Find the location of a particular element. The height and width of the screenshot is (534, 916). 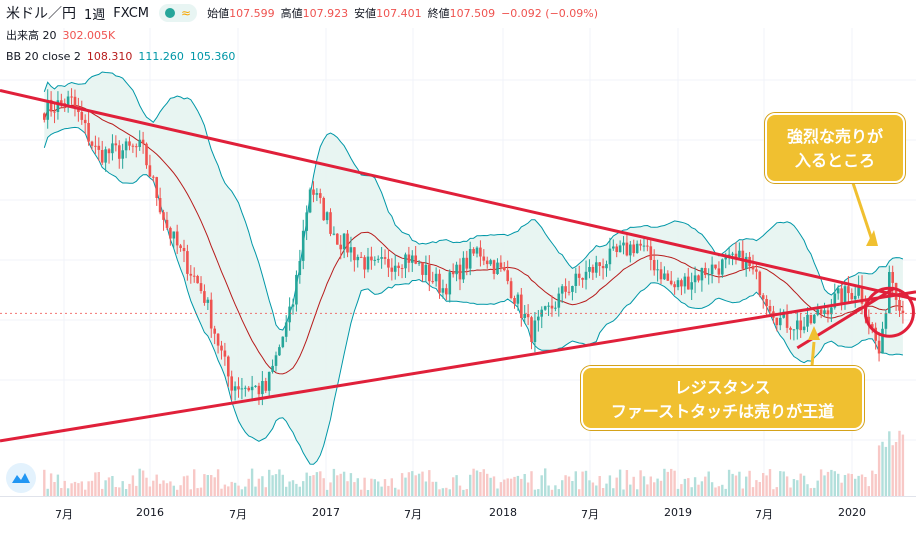

bollinger-indicator-label: BB 20 close 2 108.310 111.260 105.360 is located at coordinates (121, 56).